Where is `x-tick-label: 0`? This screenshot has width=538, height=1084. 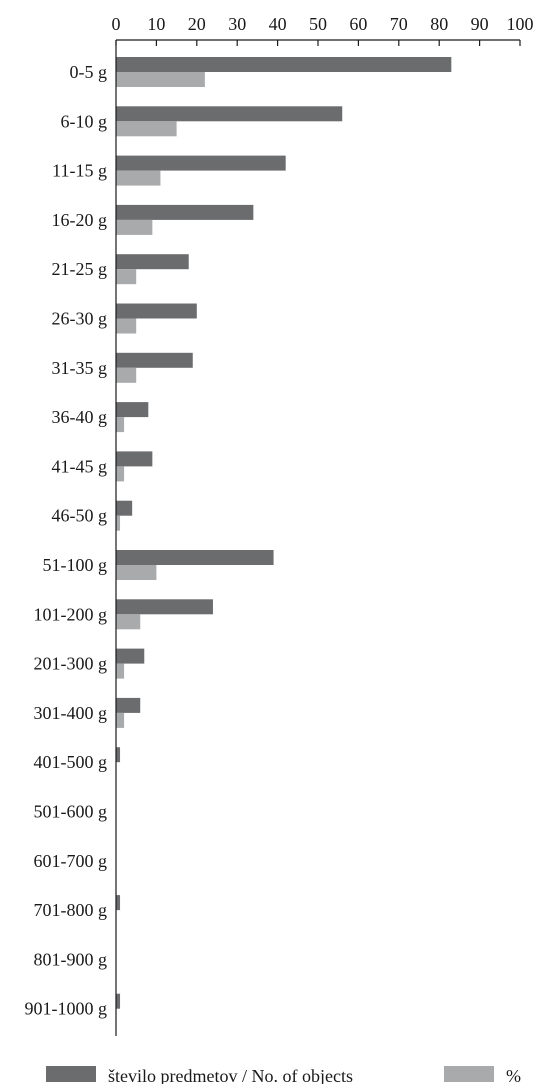 x-tick-label: 0 is located at coordinates (116, 24).